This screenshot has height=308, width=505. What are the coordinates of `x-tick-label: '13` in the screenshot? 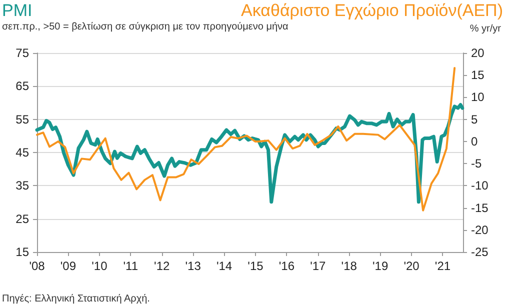 It's located at (193, 266).